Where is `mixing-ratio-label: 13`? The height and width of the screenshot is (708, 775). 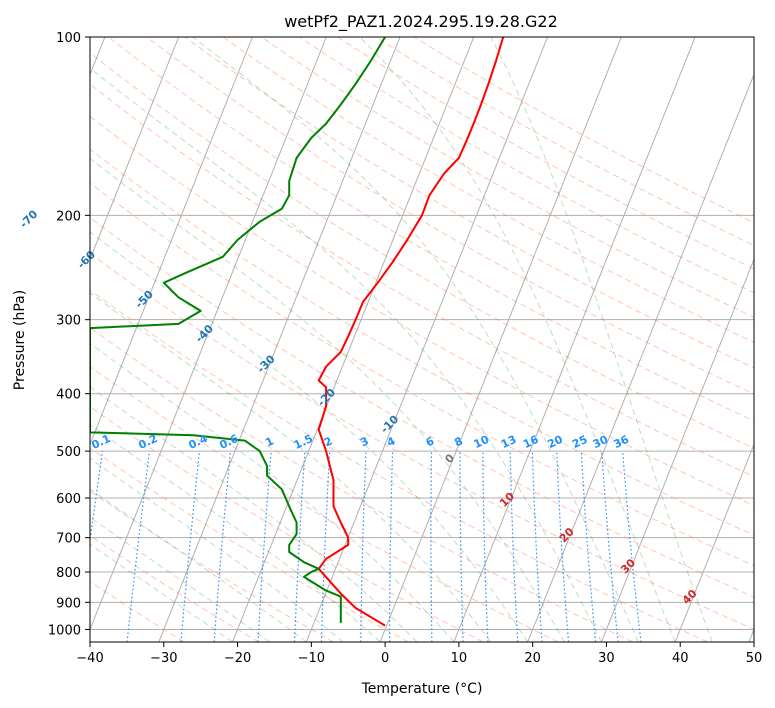 mixing-ratio-label: 13 is located at coordinates (508, 442).